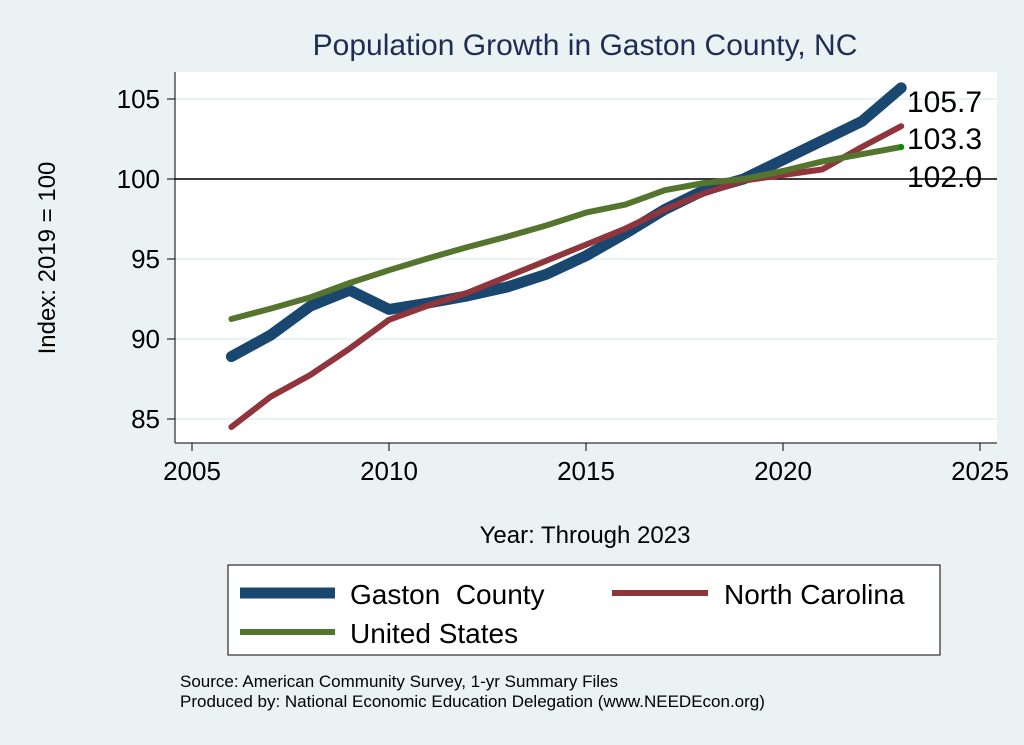  I want to click on end-label-us: 102.0, so click(944, 177).